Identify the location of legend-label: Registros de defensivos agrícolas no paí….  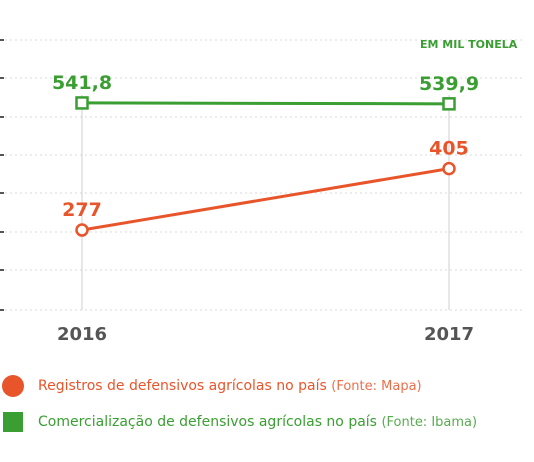
(182, 386).